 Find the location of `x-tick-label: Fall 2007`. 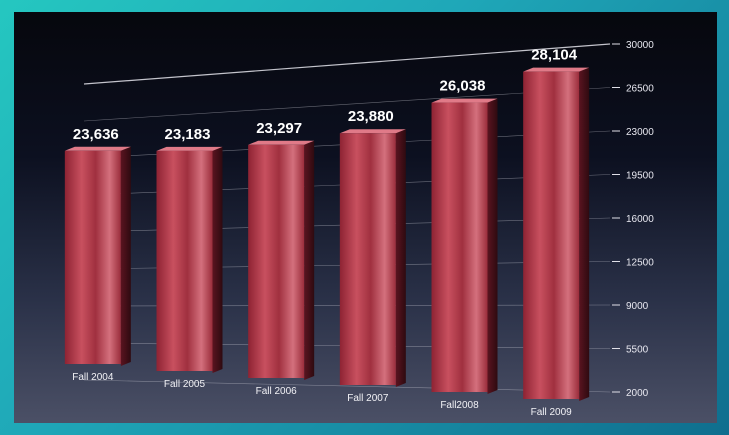

x-tick-label: Fall 2007 is located at coordinates (368, 398).